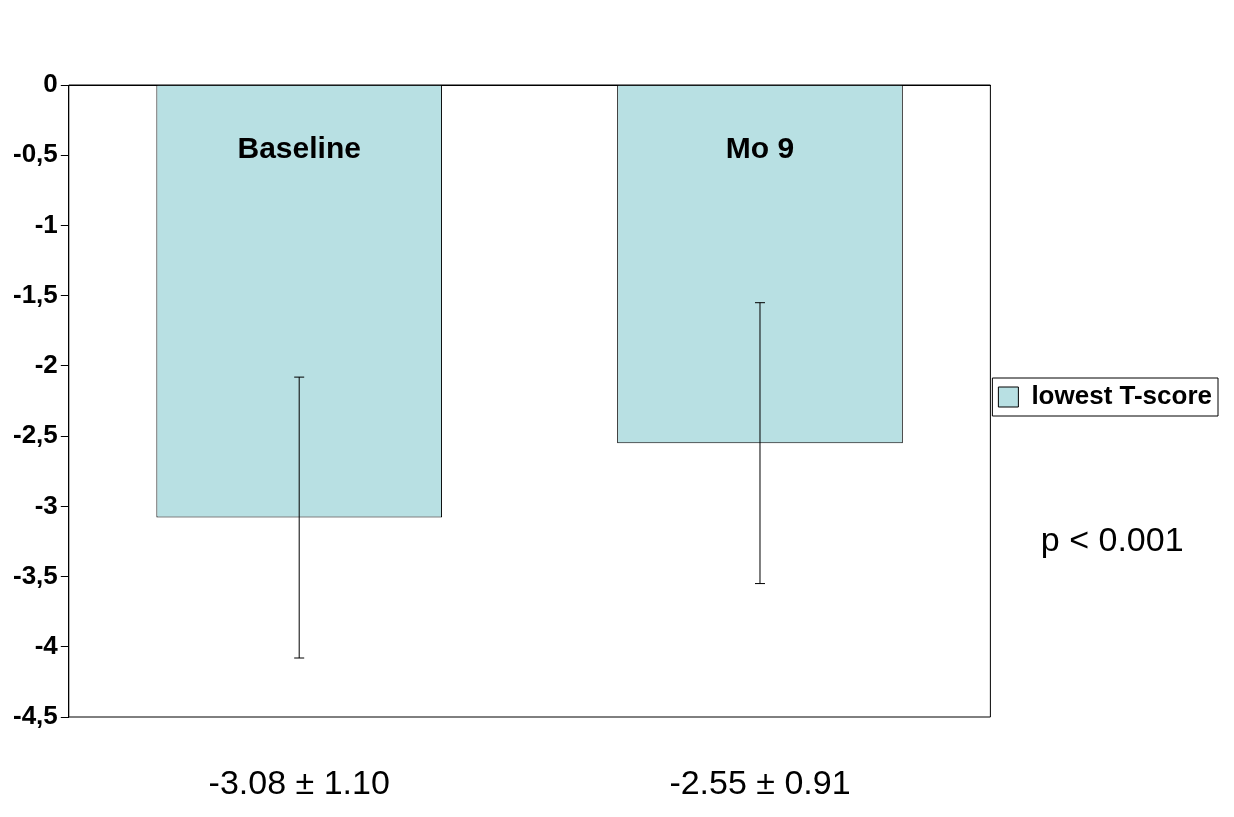 This screenshot has width=1234, height=817. Describe the element at coordinates (35, 715) in the screenshot. I see `y-tick-label: -4,5` at that location.